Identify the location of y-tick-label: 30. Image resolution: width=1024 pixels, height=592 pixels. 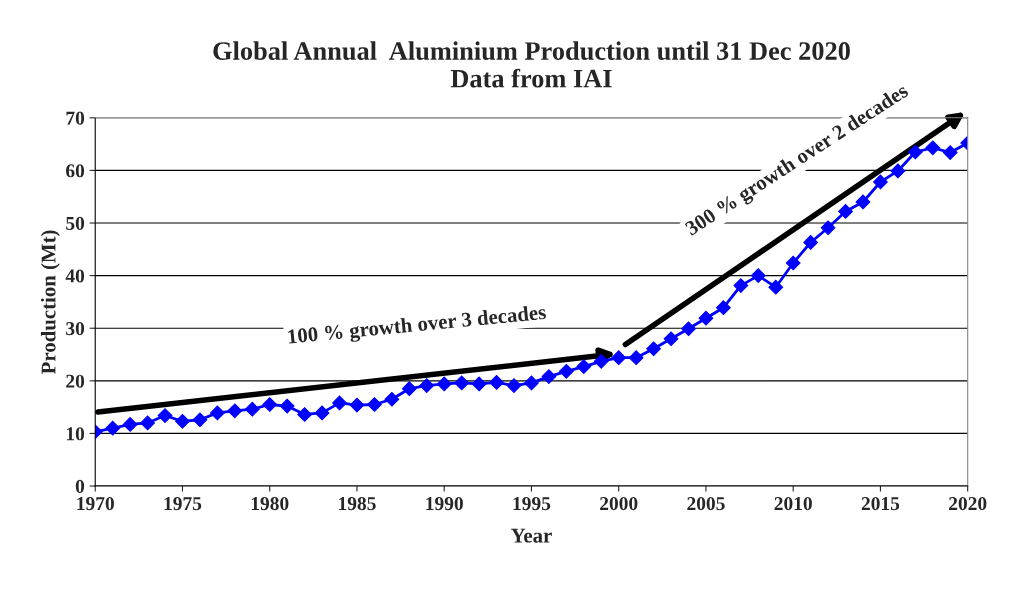
(75, 329).